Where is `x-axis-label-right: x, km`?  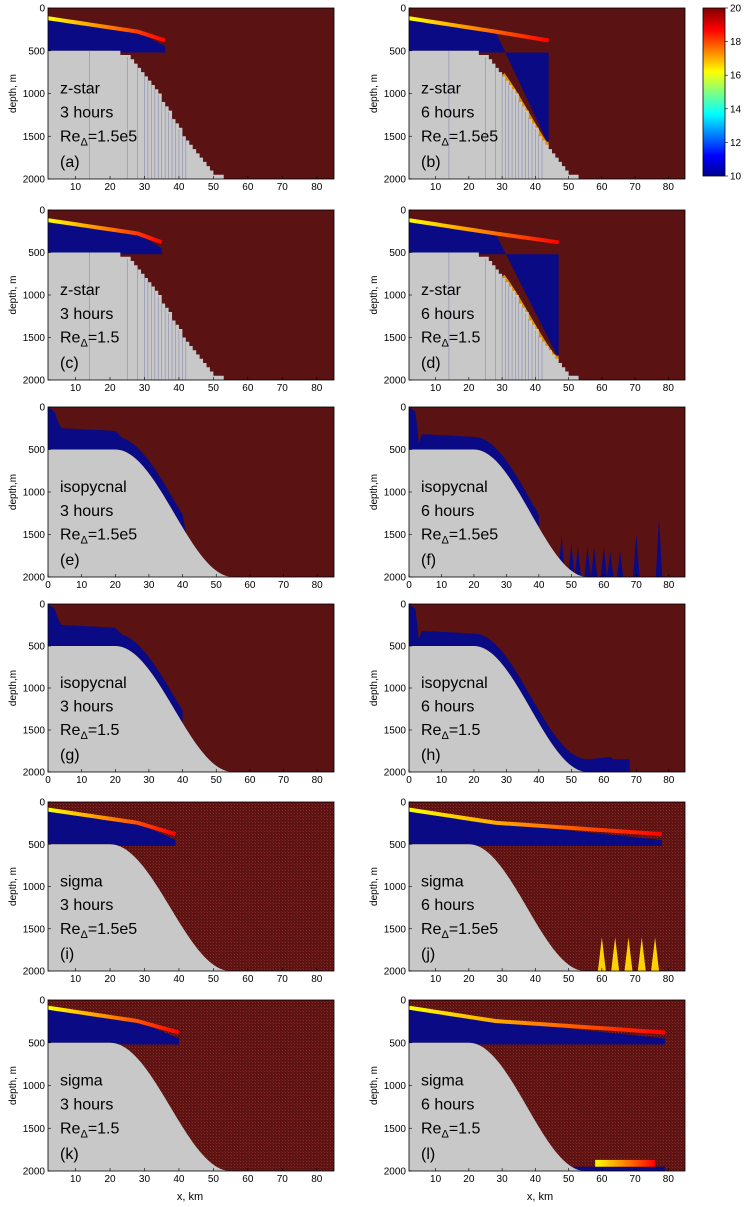
x-axis-label-right: x, km is located at coordinates (540, 1197).